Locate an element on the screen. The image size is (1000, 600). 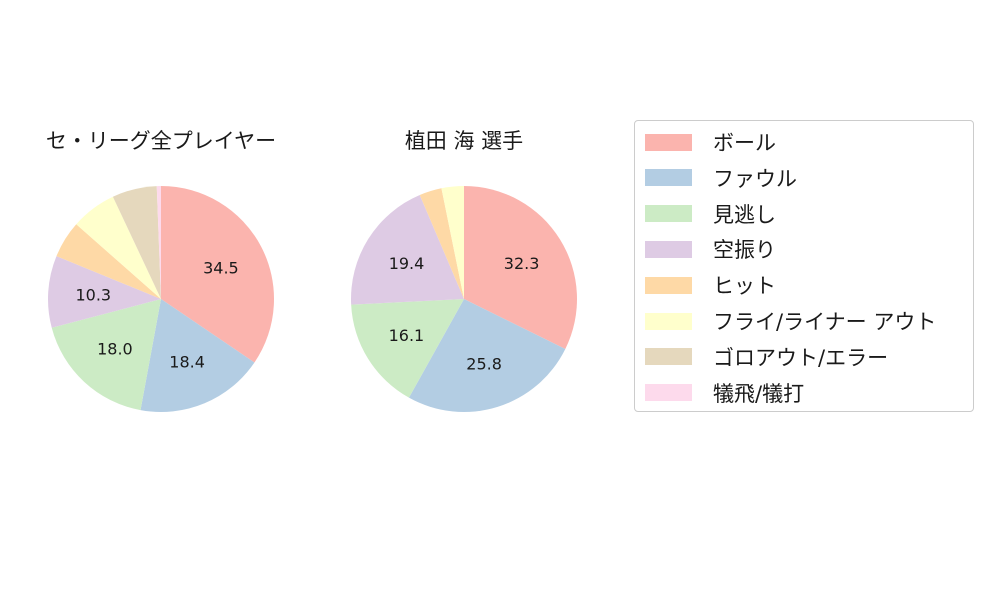
pie-label-player-2: 16.1 is located at coordinates (407, 335).